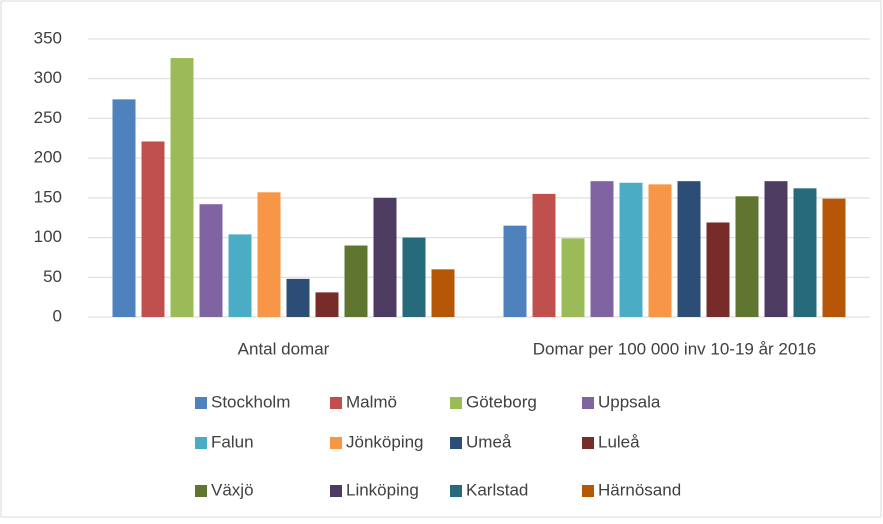  Describe the element at coordinates (629, 401) in the screenshot. I see `legend-label: Uppsala` at that location.